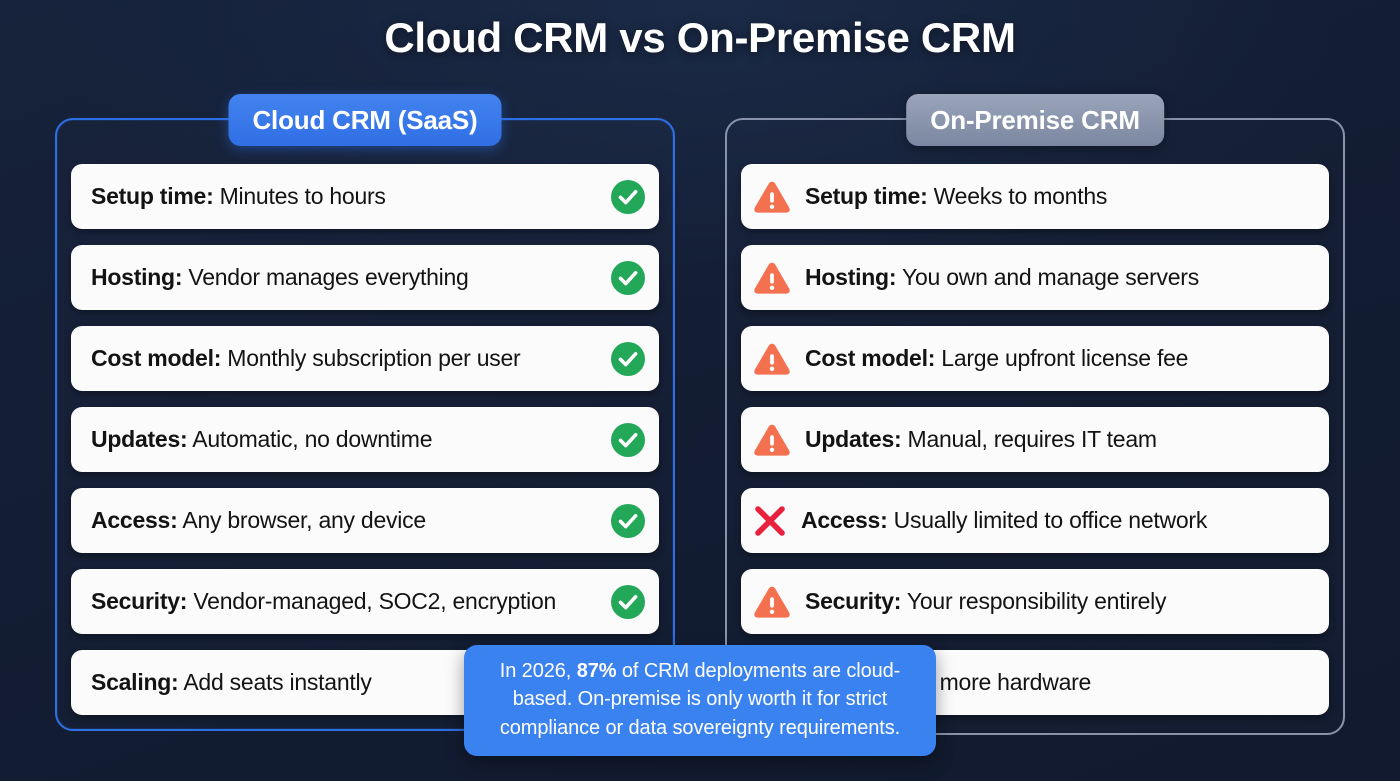 The height and width of the screenshot is (781, 1400). I want to click on row-value: Usually limited to office network, so click(1047, 520).